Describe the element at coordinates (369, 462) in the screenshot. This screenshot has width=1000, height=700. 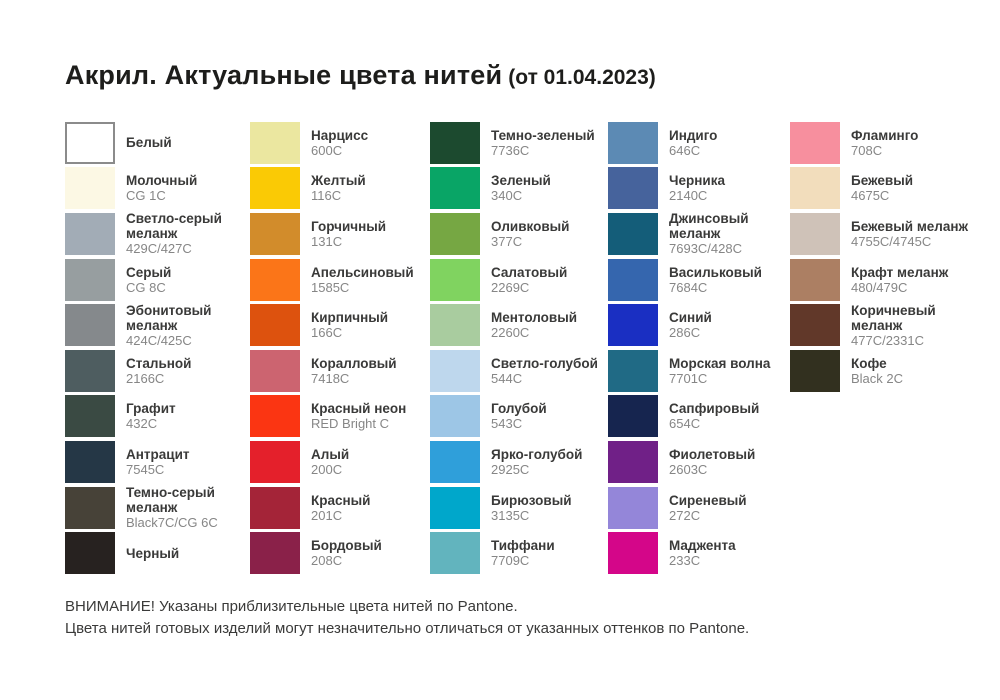
I see `color-info: Алый 200C` at that location.